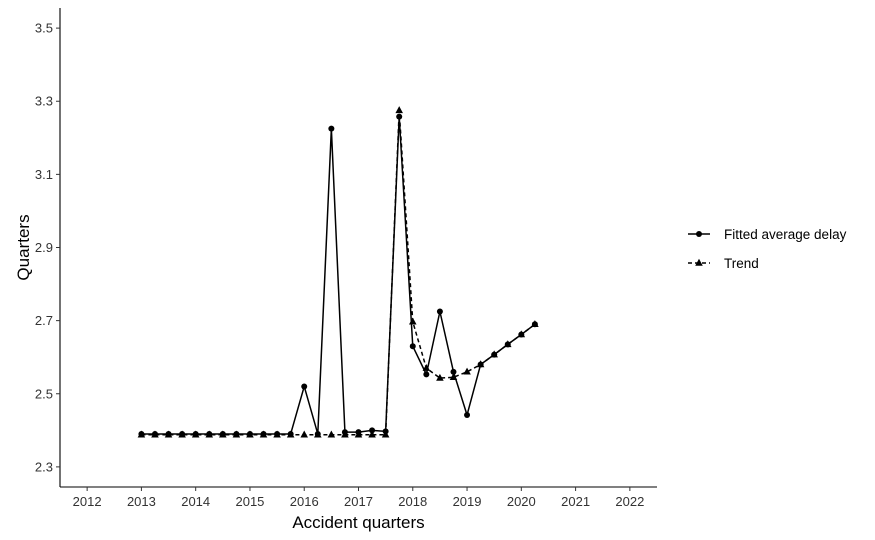 The height and width of the screenshot is (540, 875). I want to click on y-tick-label: 3.1, so click(44, 174).